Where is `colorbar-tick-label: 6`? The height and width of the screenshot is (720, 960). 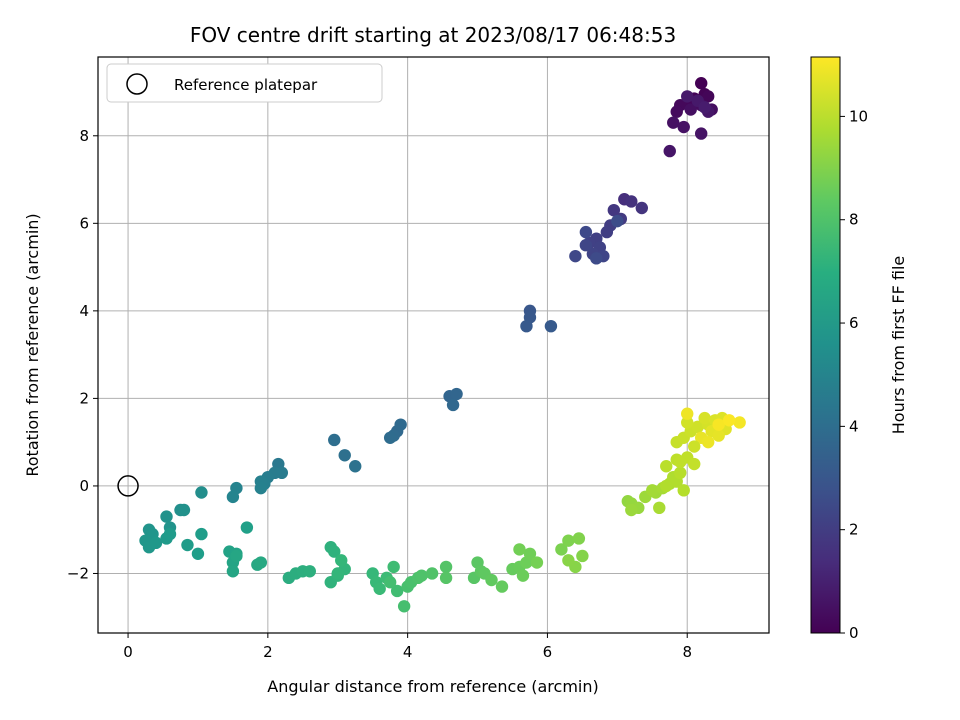 colorbar-tick-label: 6 is located at coordinates (854, 323).